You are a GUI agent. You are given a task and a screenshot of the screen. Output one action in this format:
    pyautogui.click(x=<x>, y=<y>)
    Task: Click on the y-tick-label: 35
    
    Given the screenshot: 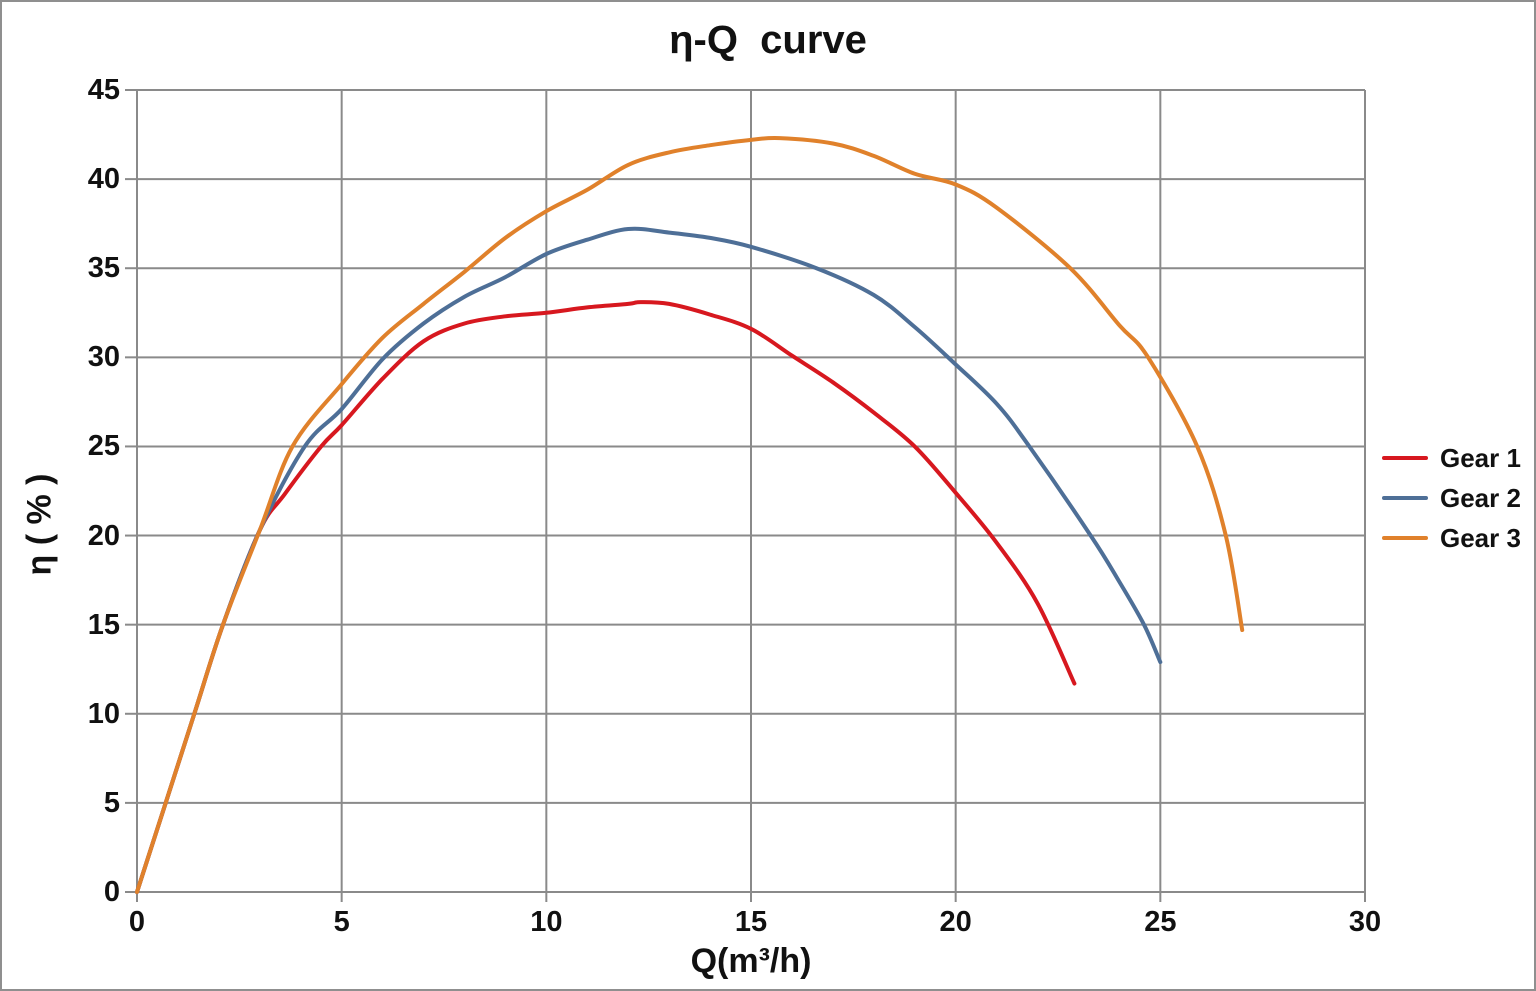 What is the action you would take?
    pyautogui.click(x=103, y=268)
    